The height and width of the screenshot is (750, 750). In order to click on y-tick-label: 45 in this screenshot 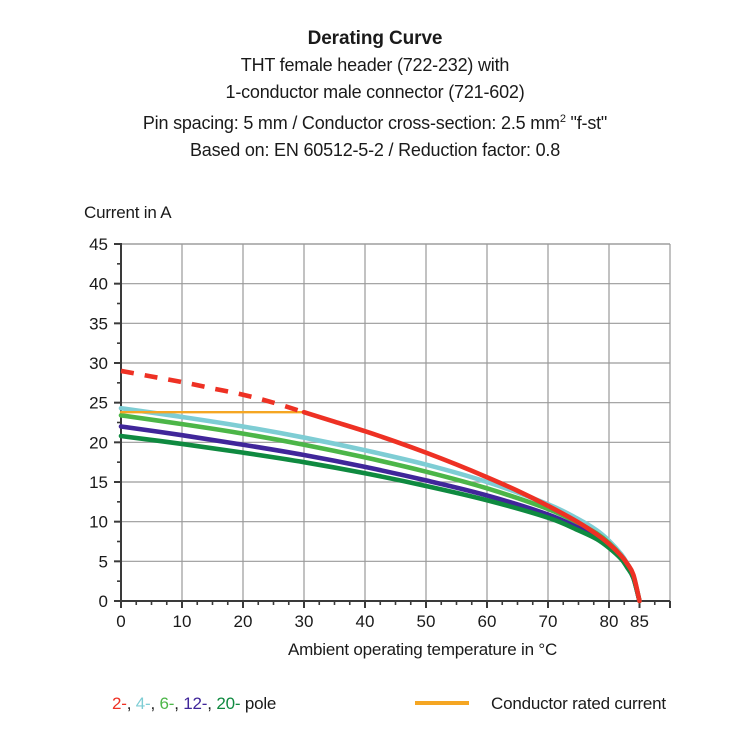, I will do `click(98, 244)`.